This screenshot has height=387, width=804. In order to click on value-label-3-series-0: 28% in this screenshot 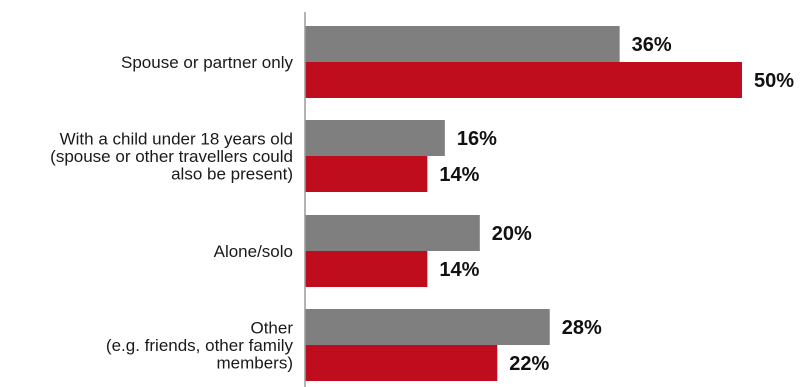, I will do `click(582, 328)`.